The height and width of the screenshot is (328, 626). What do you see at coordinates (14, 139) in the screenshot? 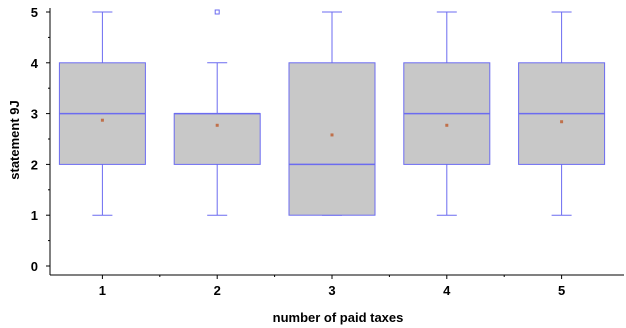
I see `y-axis-title: statement 9J` at bounding box center [14, 139].